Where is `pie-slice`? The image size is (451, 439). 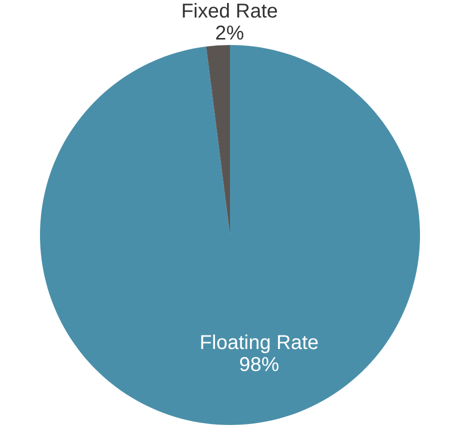 pie-slice is located at coordinates (218, 140).